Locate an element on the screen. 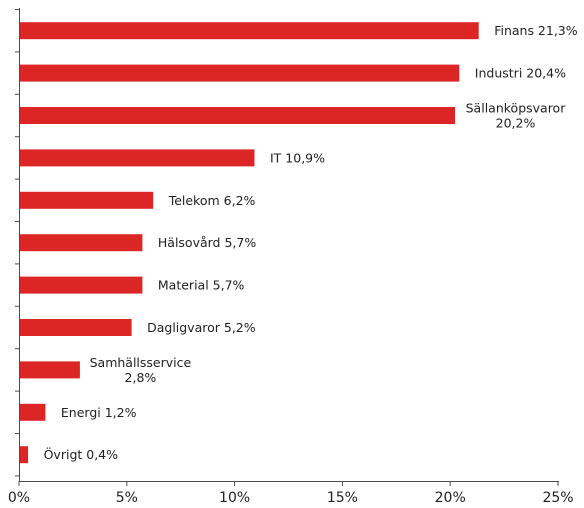 The image size is (584, 508). x-tick-label: 25% is located at coordinates (557, 498).